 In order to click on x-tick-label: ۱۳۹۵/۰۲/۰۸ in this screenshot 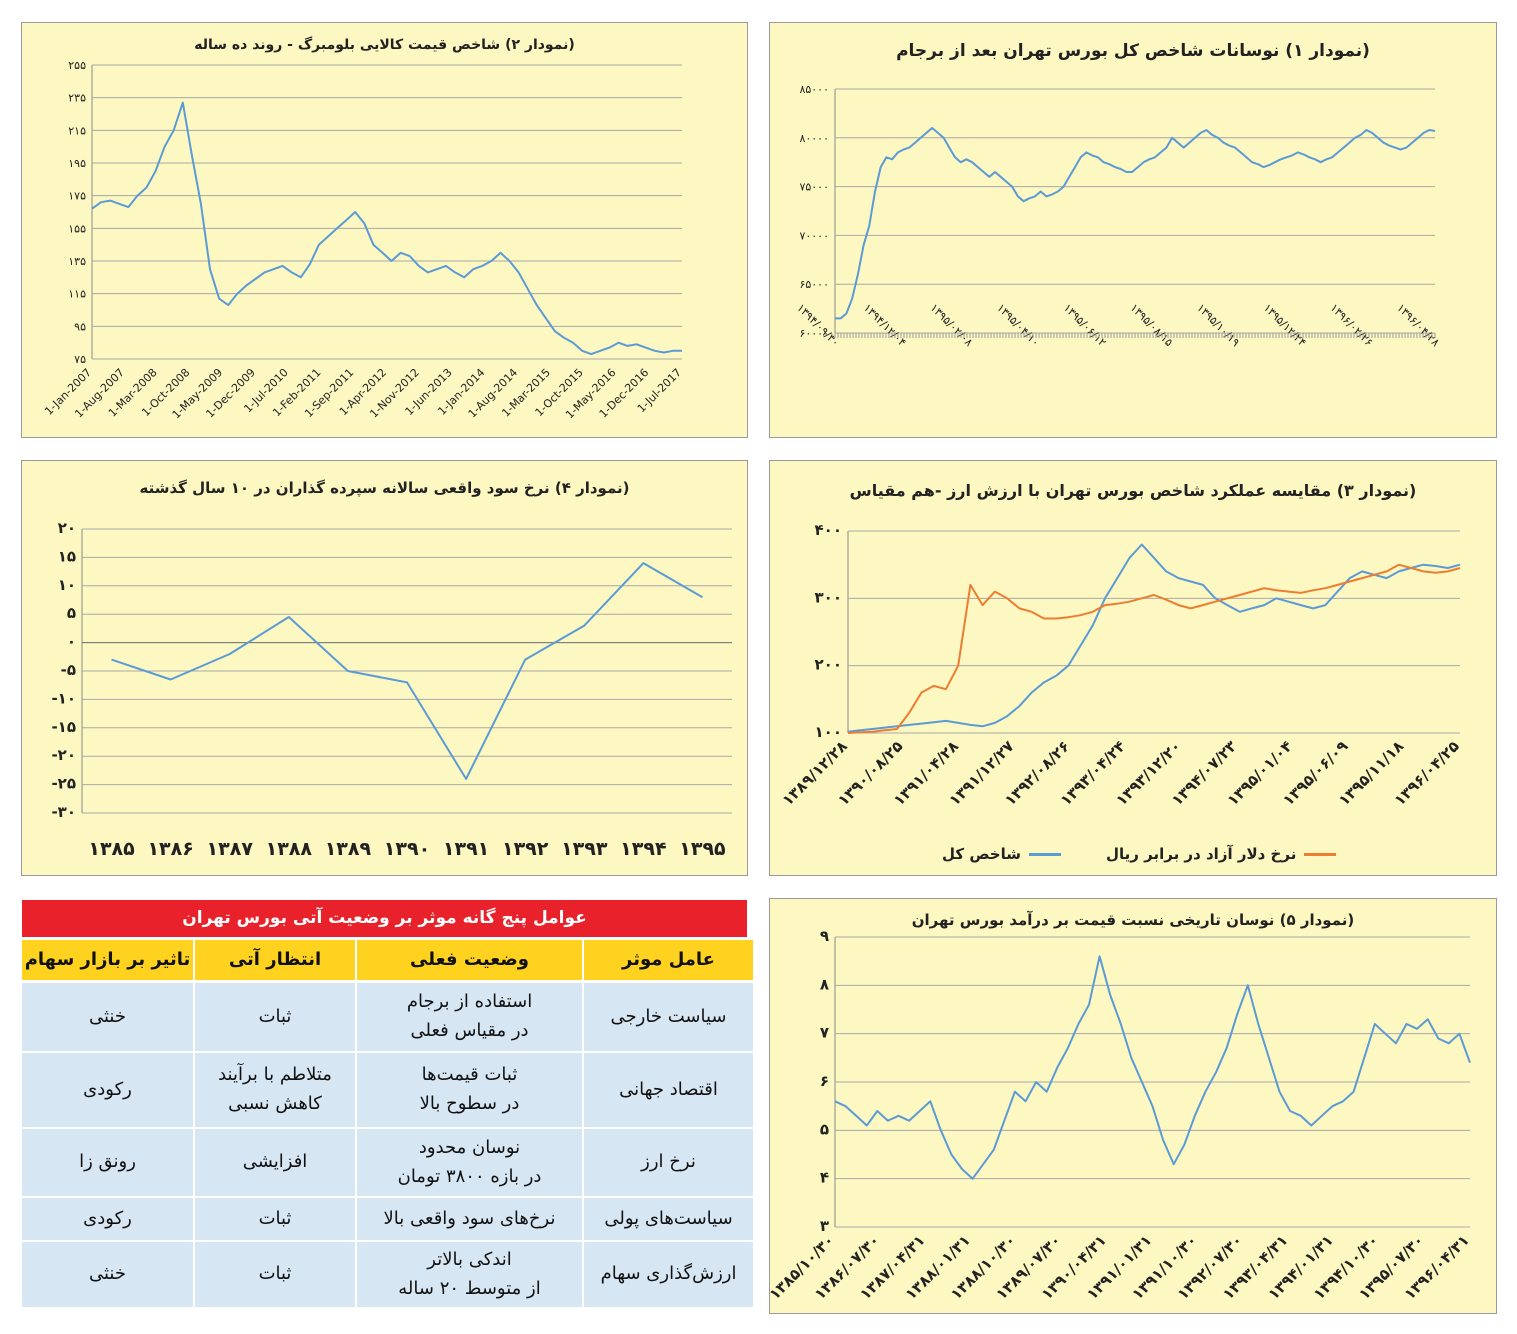, I will do `click(952, 325)`.